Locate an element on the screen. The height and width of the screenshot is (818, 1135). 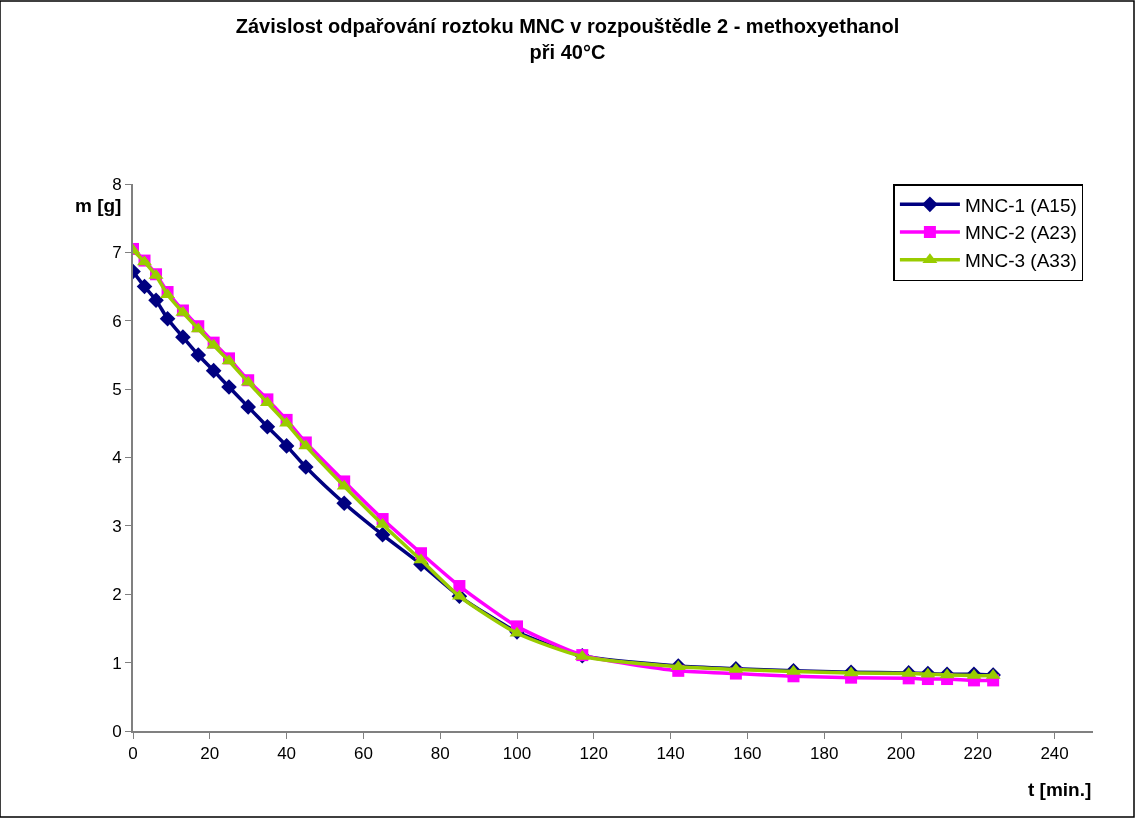
x-tick-label: 0 is located at coordinates (133, 754).